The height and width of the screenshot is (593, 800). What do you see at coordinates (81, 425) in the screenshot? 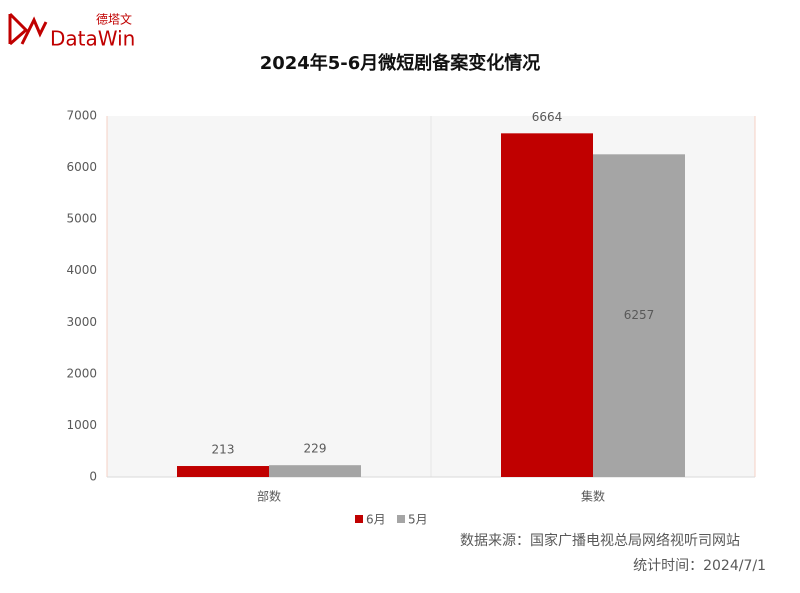
I see `y-tick-label: 1000` at bounding box center [81, 425].